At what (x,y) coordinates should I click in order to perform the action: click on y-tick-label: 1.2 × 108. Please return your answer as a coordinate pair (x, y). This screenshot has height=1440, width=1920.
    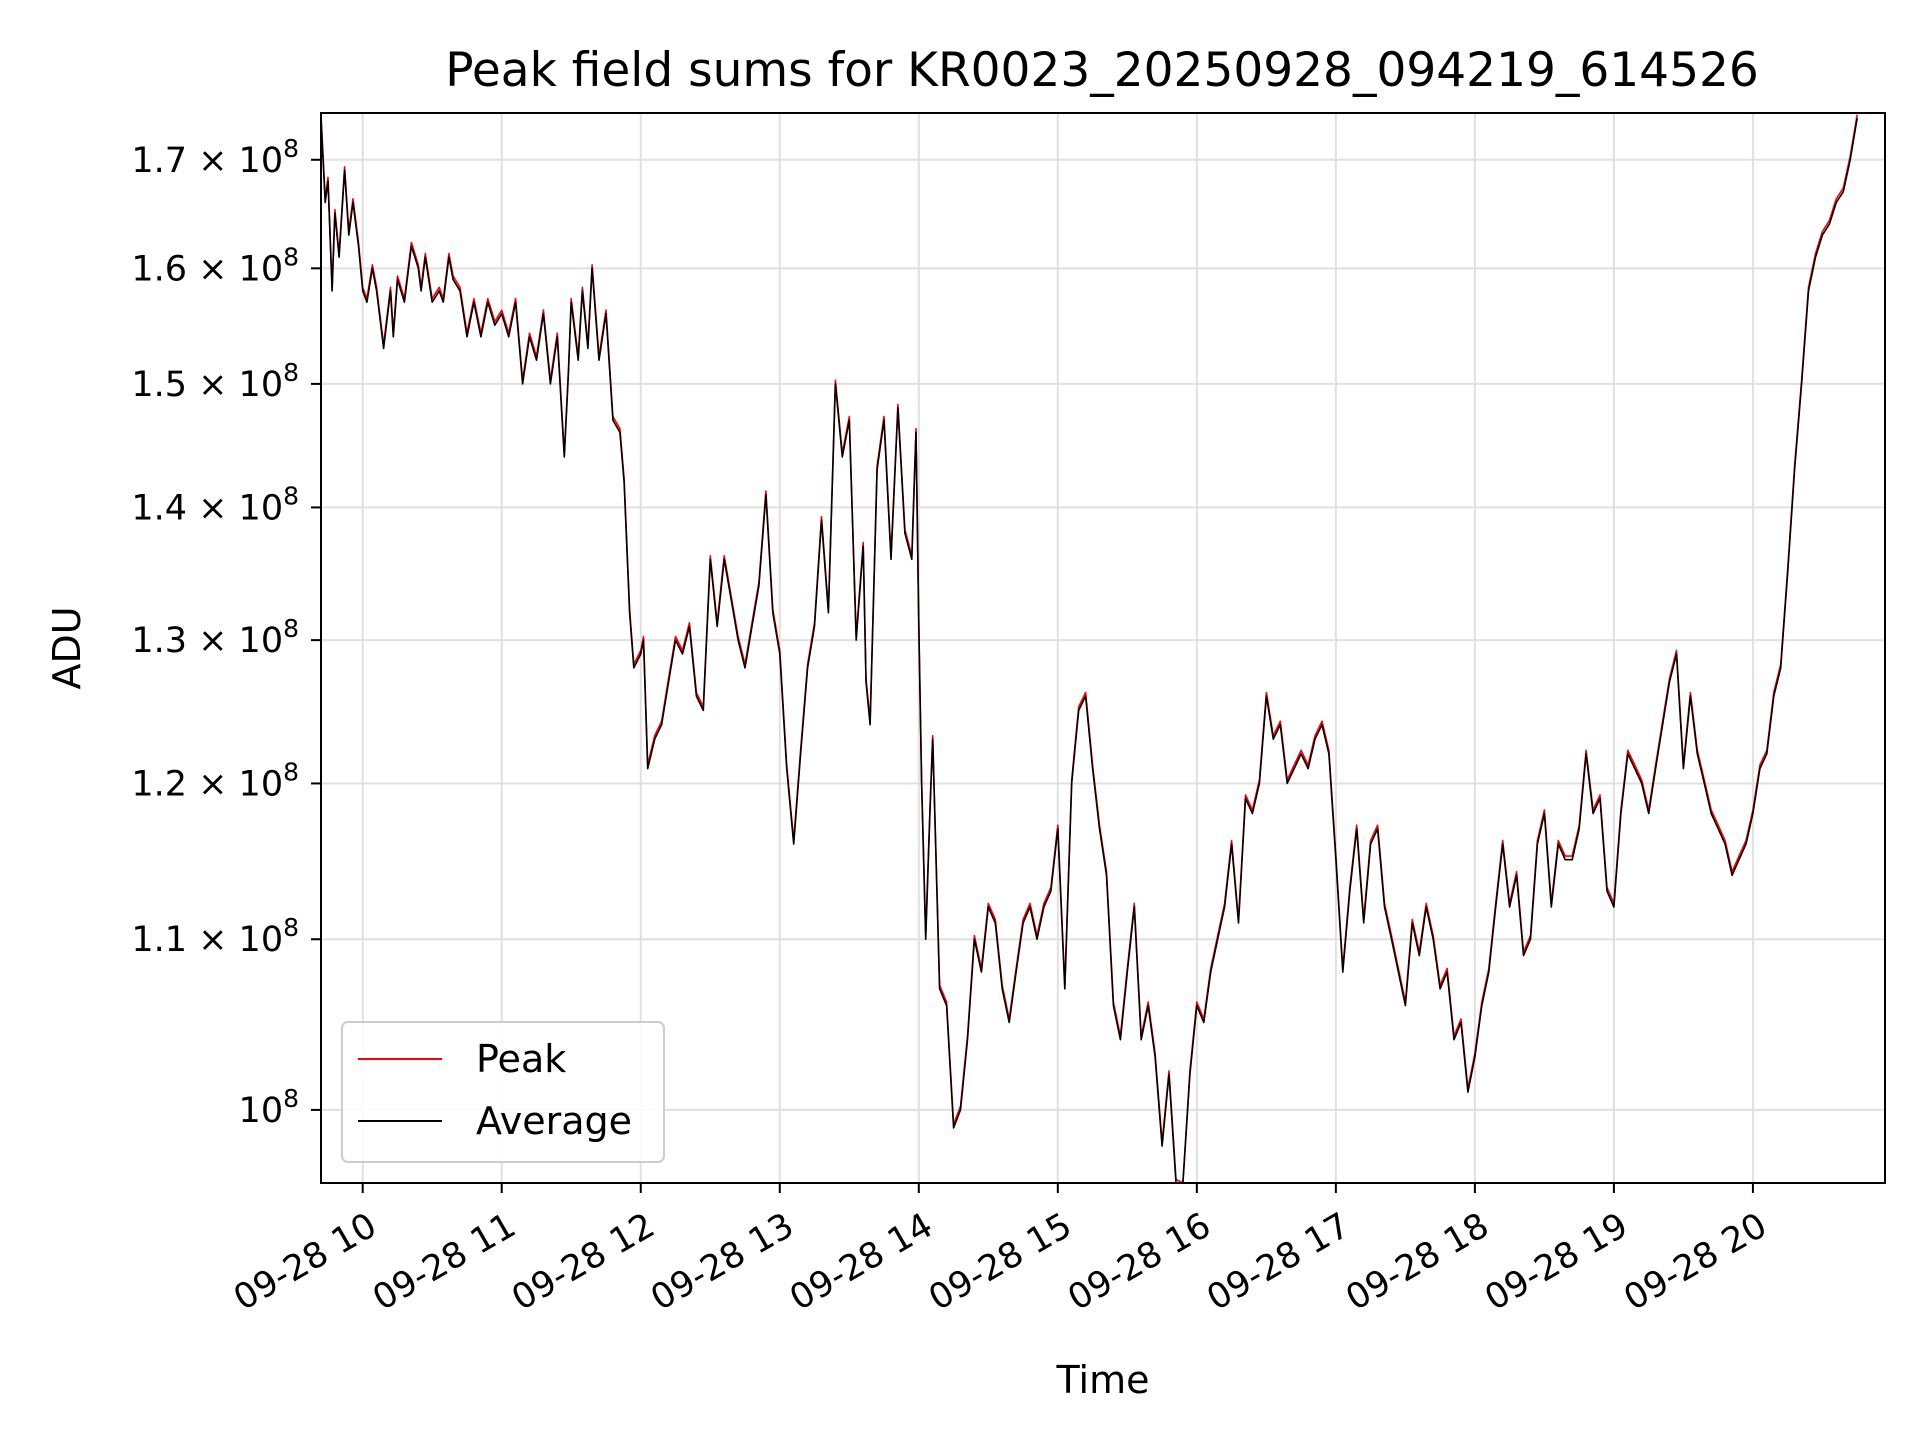
    Looking at the image, I should click on (215, 780).